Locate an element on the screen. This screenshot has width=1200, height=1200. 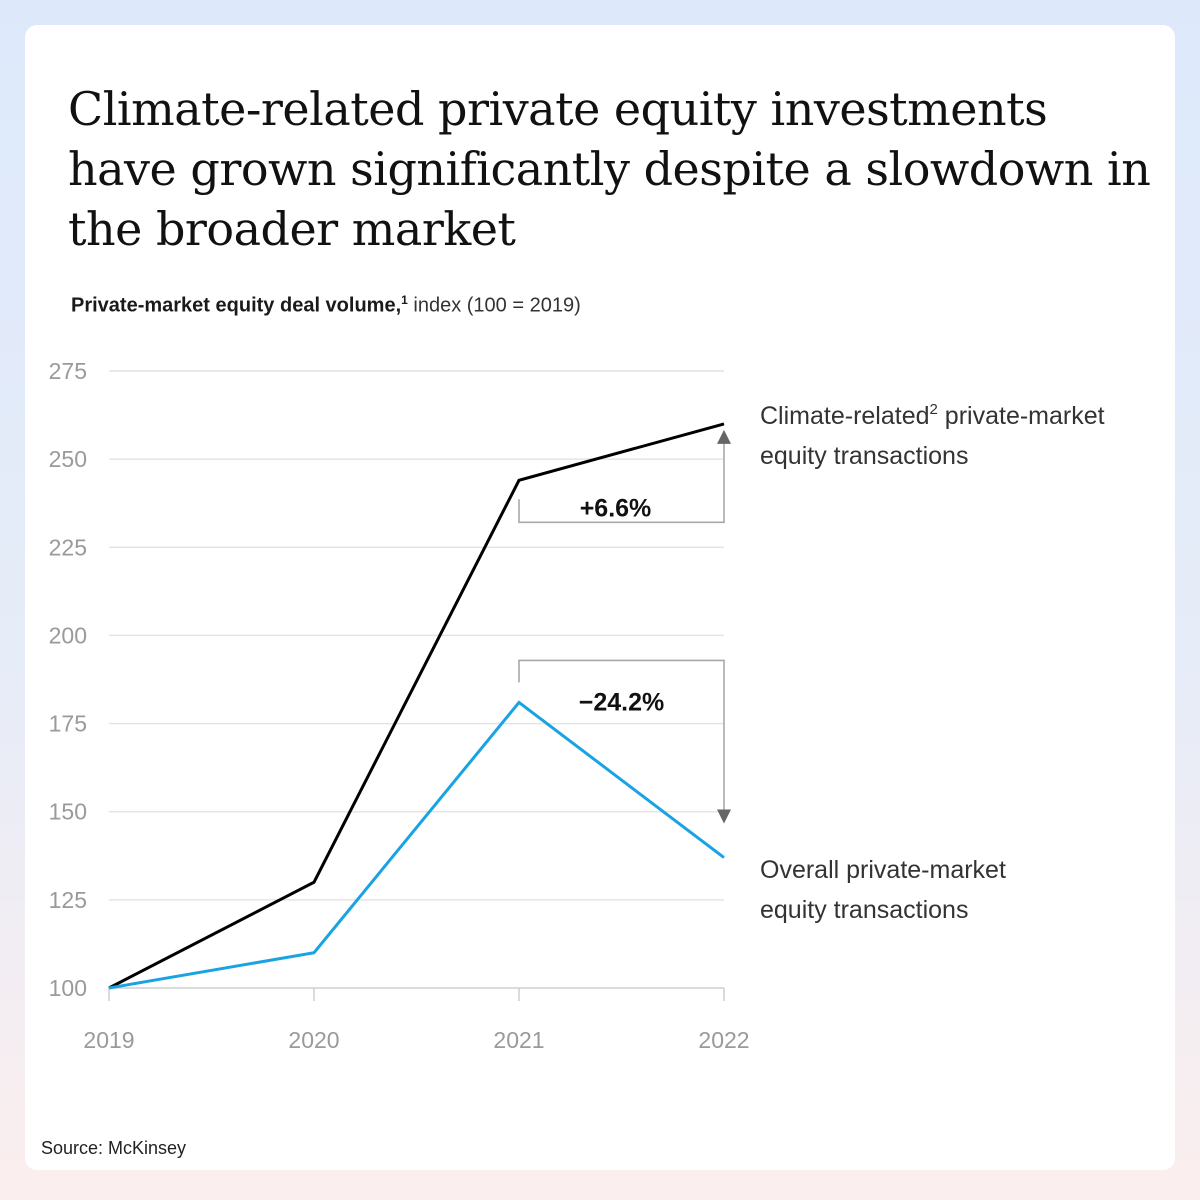
overall-series-label-line1: Overall private-market is located at coordinates (883, 870).